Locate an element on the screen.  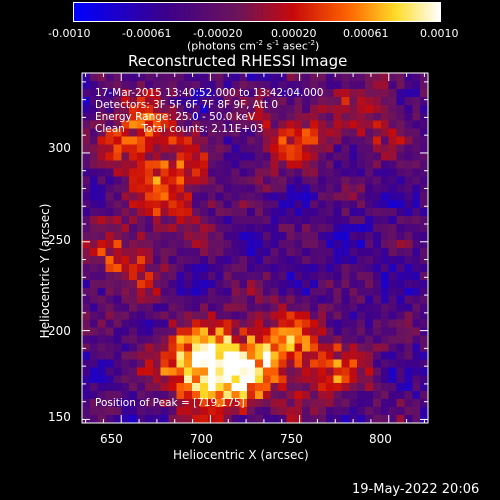
colorbar is located at coordinates (257, 12).